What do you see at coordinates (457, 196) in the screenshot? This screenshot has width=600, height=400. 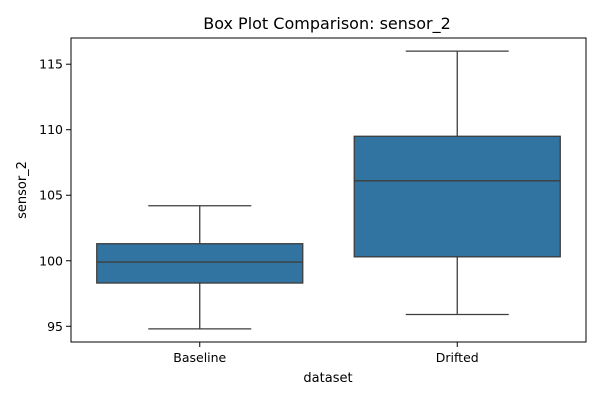 I see `box-drifted` at bounding box center [457, 196].